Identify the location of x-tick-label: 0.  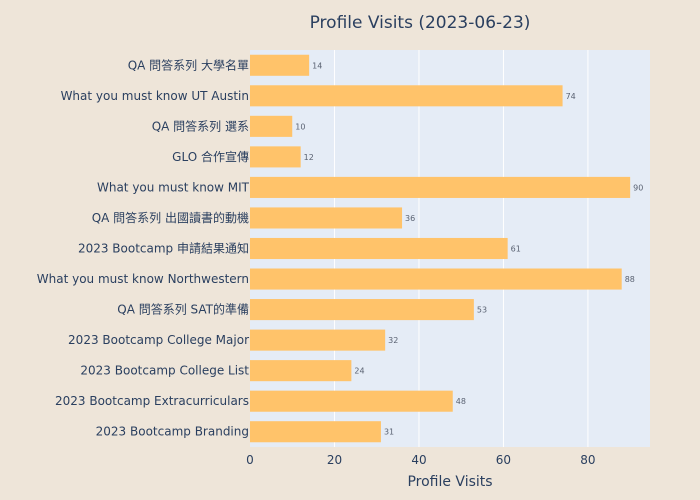
(250, 460).